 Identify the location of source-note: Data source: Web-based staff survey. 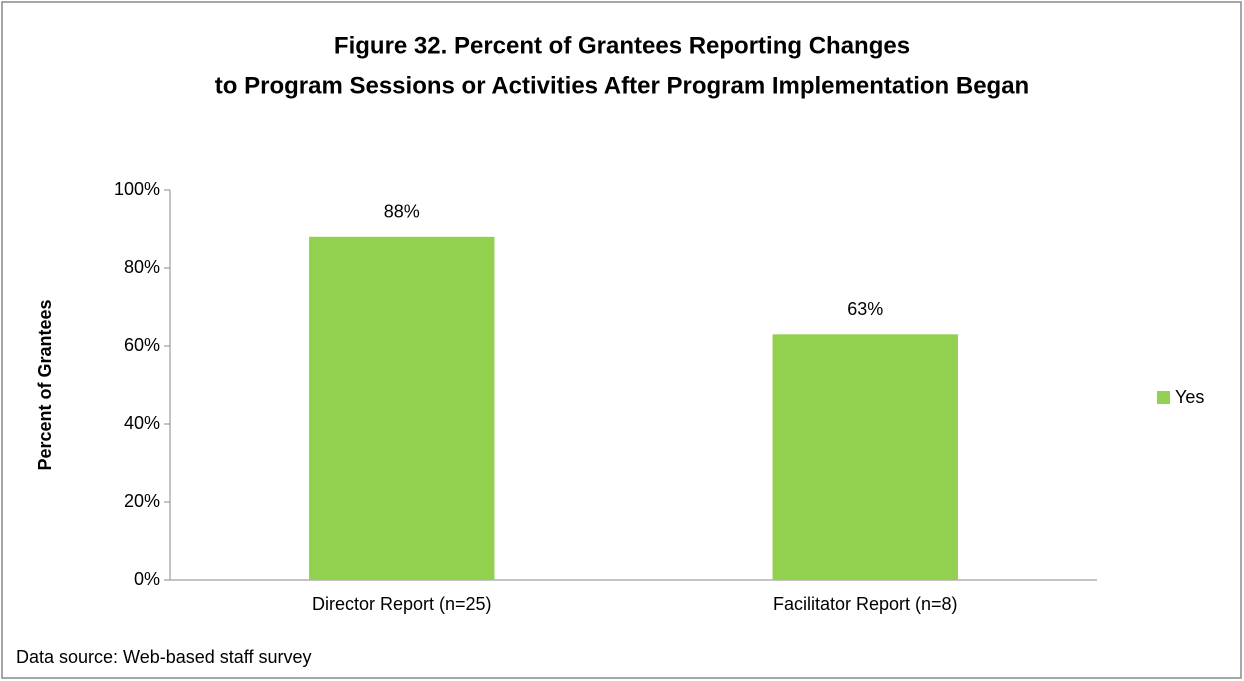
(163, 657).